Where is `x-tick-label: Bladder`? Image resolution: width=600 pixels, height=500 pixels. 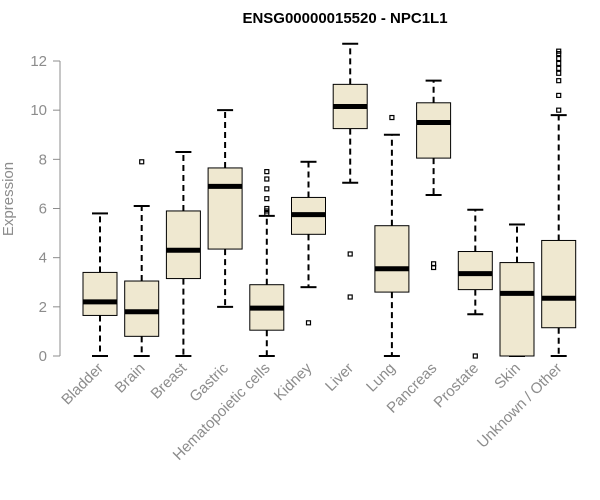 x-tick-label: Bladder is located at coordinates (82, 384).